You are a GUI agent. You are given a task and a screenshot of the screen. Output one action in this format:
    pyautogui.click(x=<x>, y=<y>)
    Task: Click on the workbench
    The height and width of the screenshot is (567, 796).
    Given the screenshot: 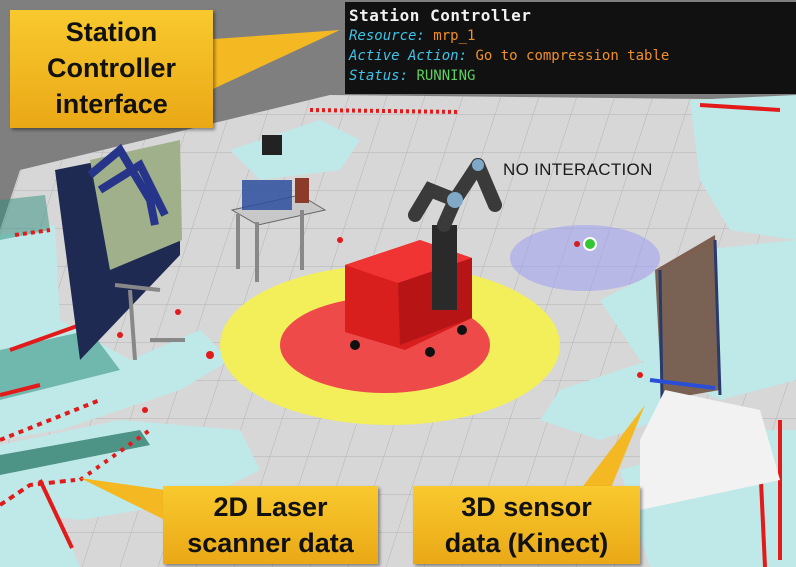 What is the action you would take?
    pyautogui.click(x=278, y=208)
    